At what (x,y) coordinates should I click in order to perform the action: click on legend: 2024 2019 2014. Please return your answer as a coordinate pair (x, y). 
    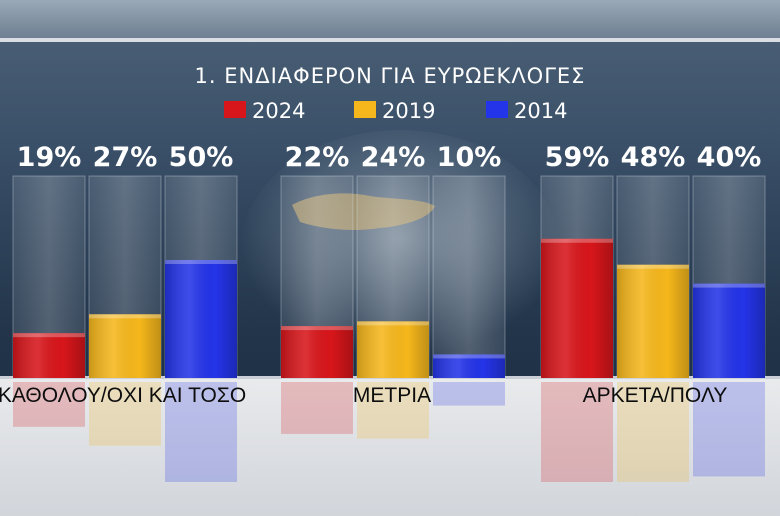
    Looking at the image, I should click on (395, 111).